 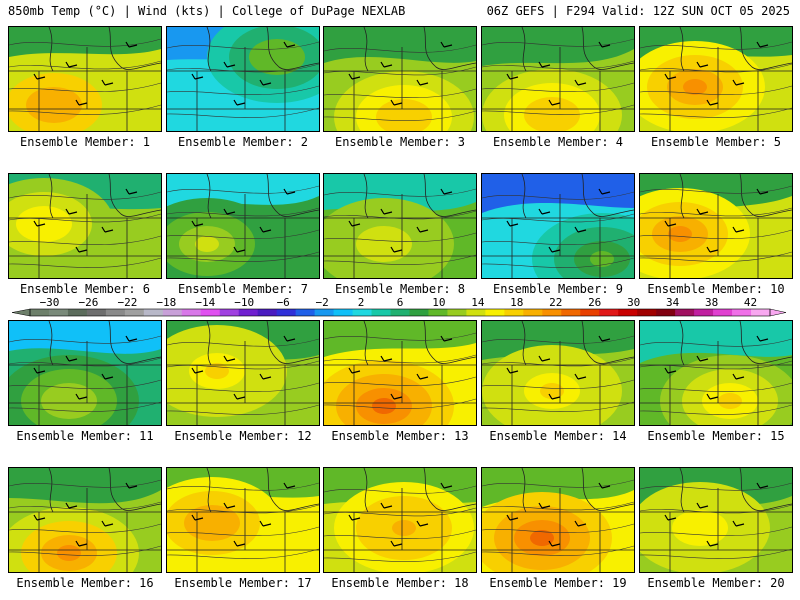 I want to click on colorbar-tick-label: 26, so click(x=594, y=302).